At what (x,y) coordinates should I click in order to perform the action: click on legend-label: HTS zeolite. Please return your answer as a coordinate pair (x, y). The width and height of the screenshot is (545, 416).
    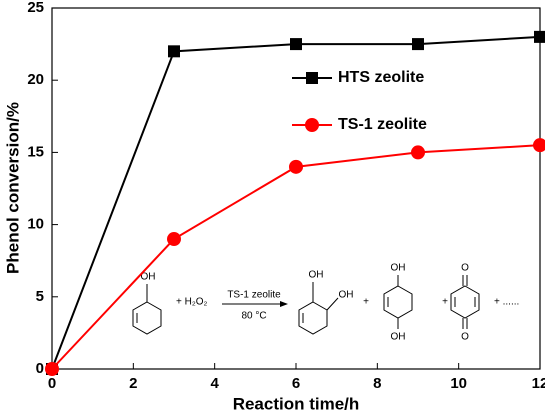
    Looking at the image, I should click on (381, 77).